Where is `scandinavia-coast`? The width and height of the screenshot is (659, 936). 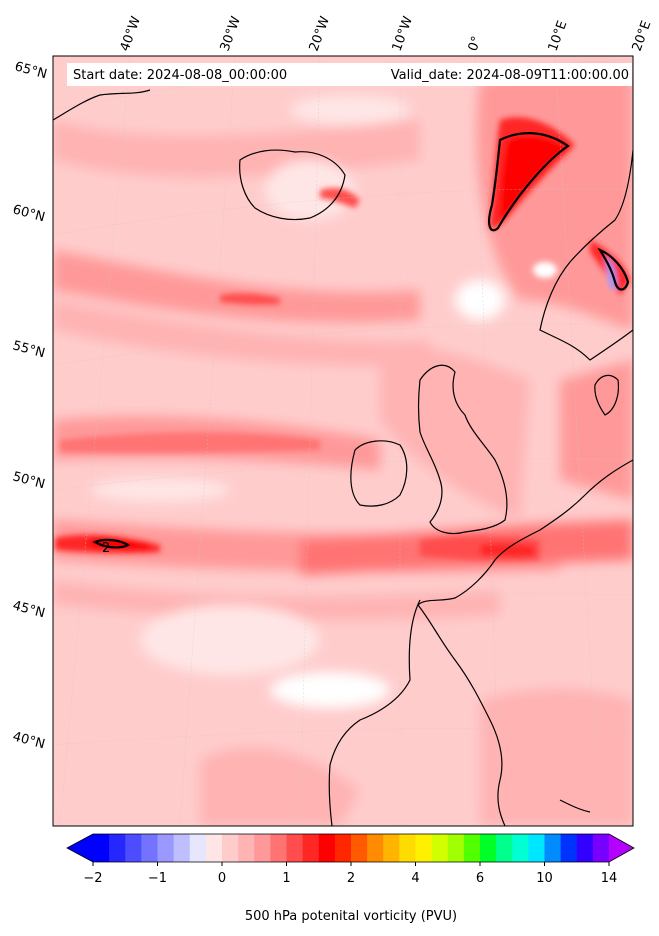 scandinavia-coast is located at coordinates (586, 255).